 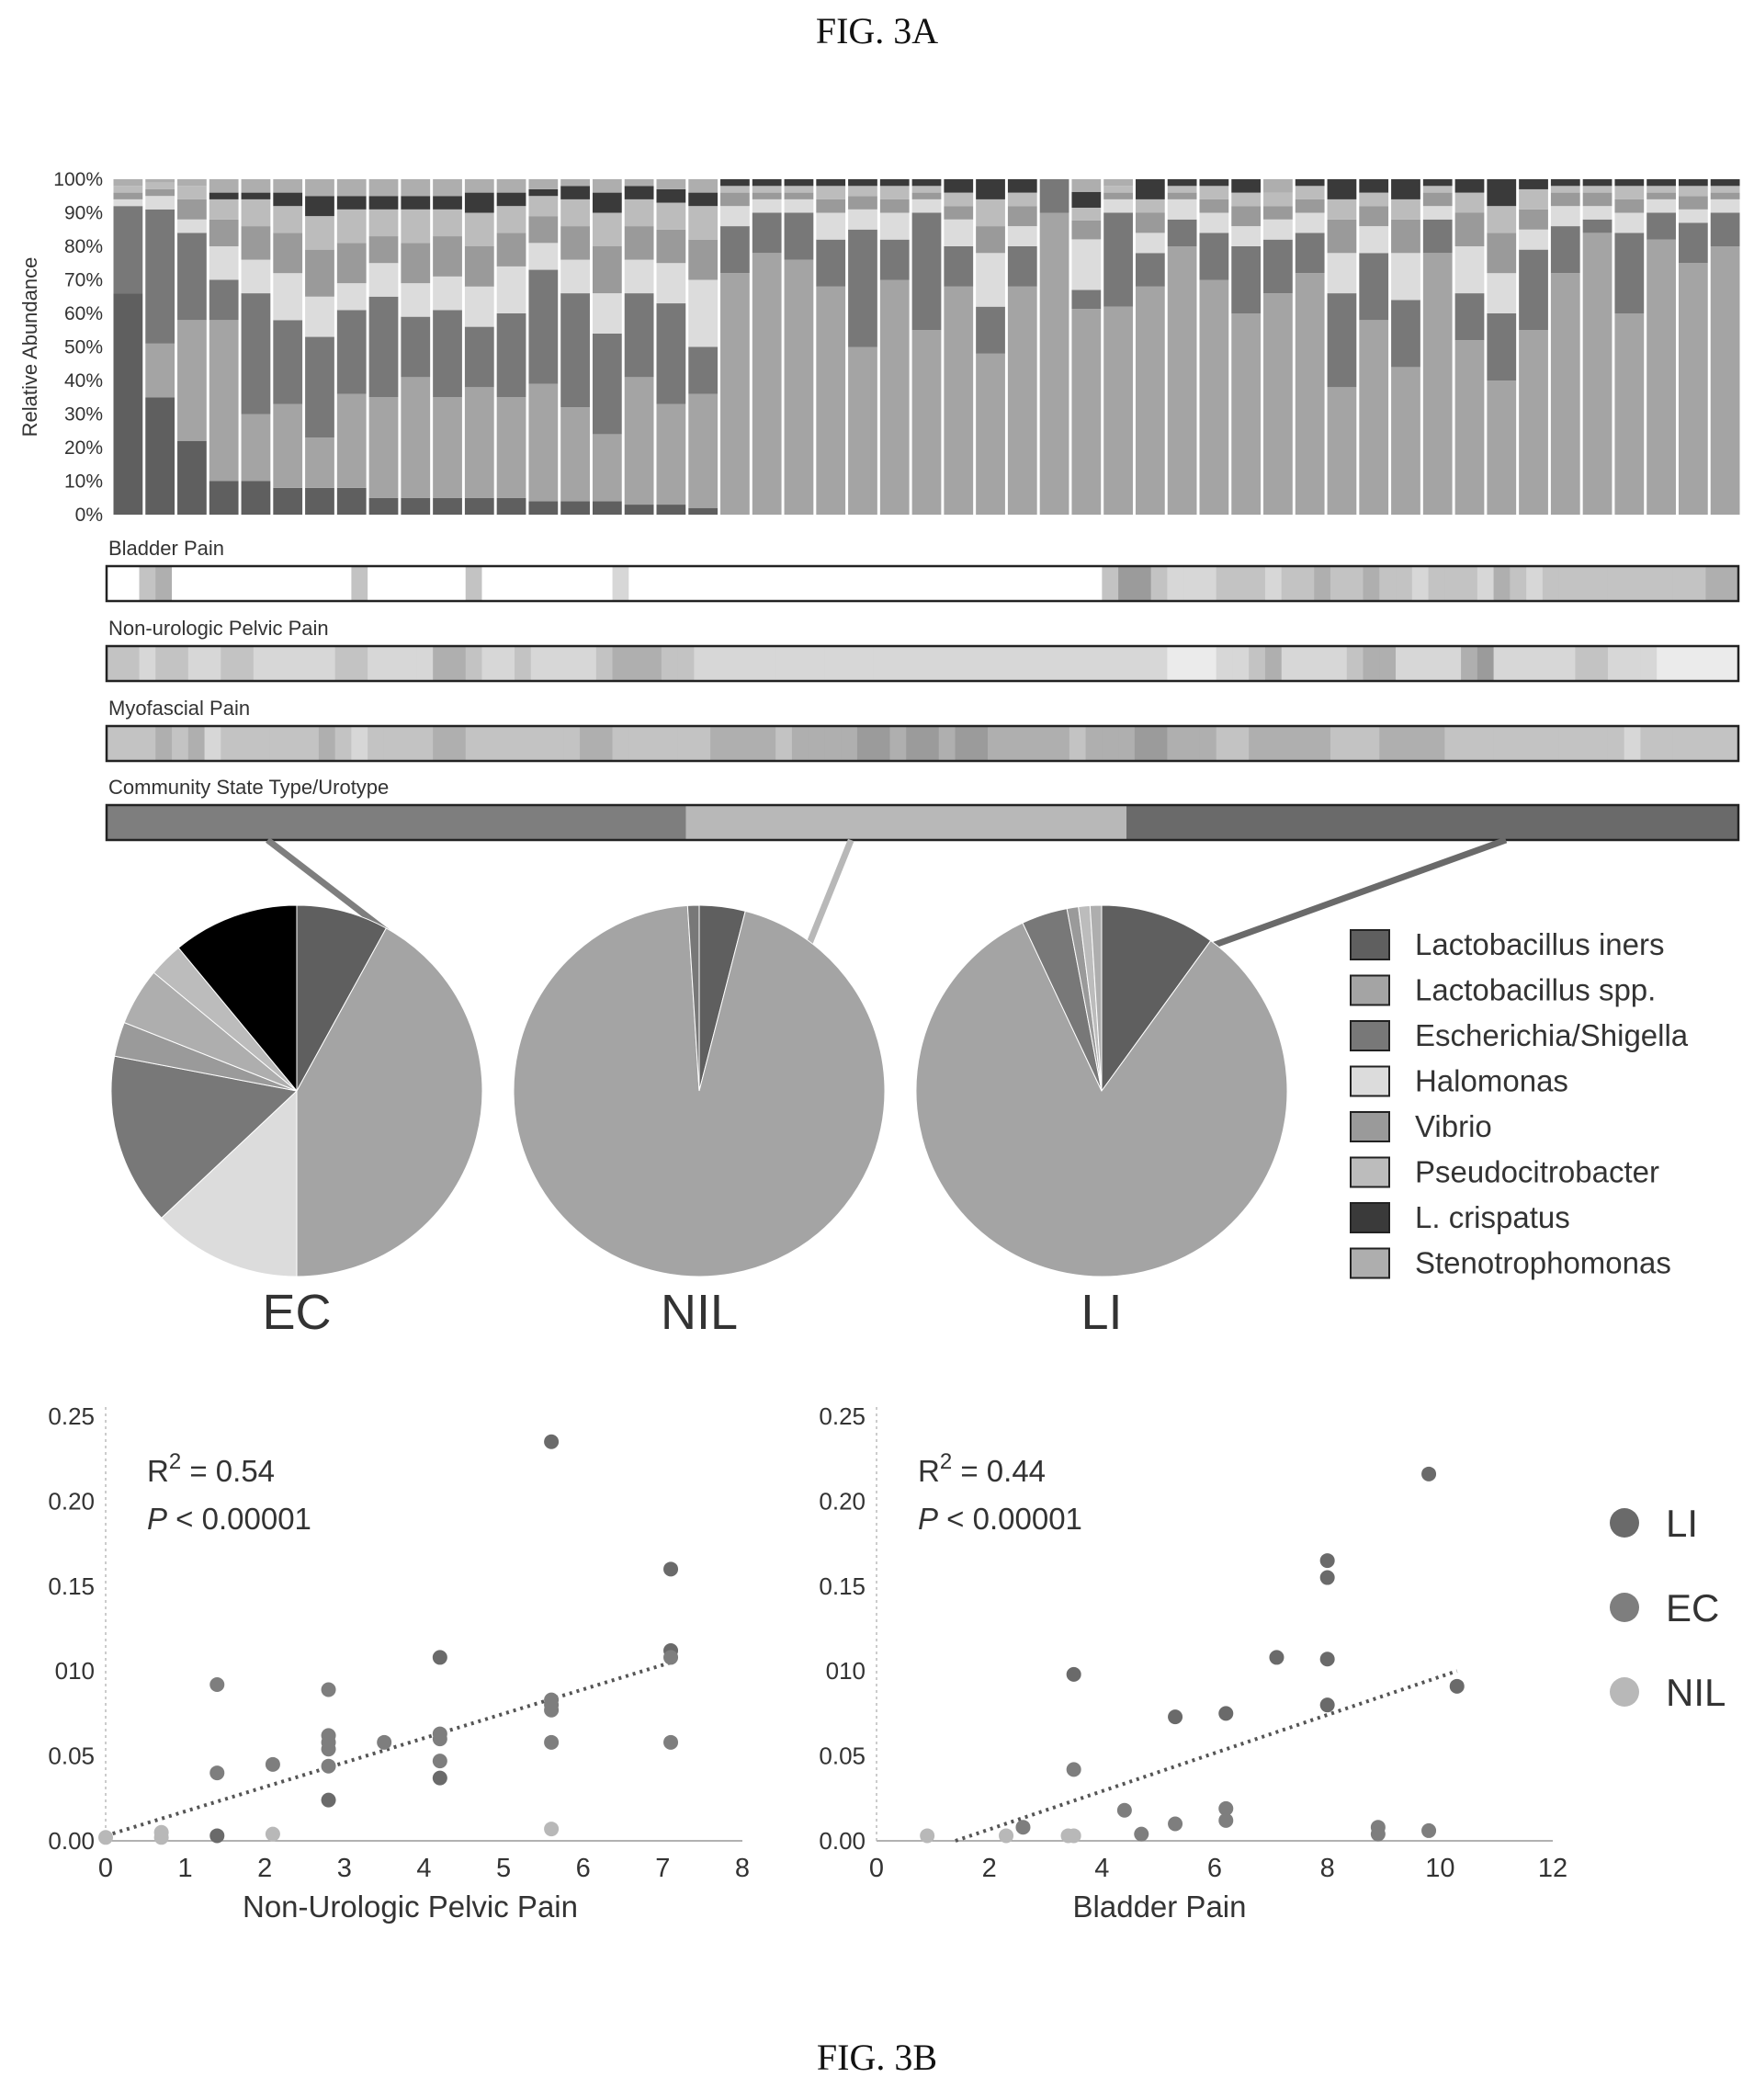 What do you see at coordinates (905, 822) in the screenshot?
I see `urotype-segment-nil` at bounding box center [905, 822].